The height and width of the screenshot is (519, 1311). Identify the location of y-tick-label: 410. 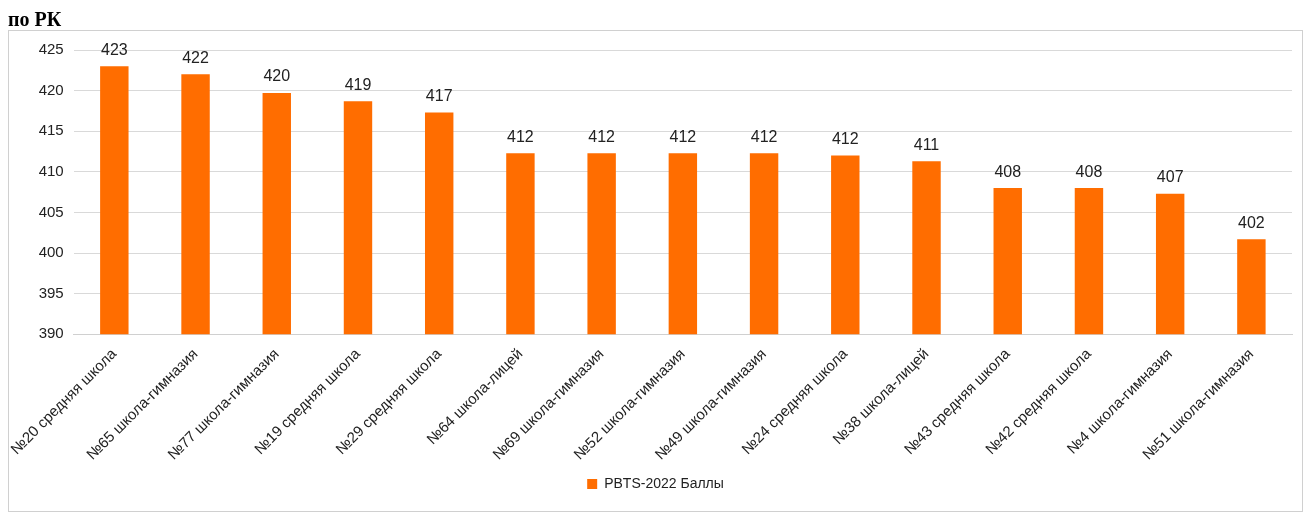
(51, 170).